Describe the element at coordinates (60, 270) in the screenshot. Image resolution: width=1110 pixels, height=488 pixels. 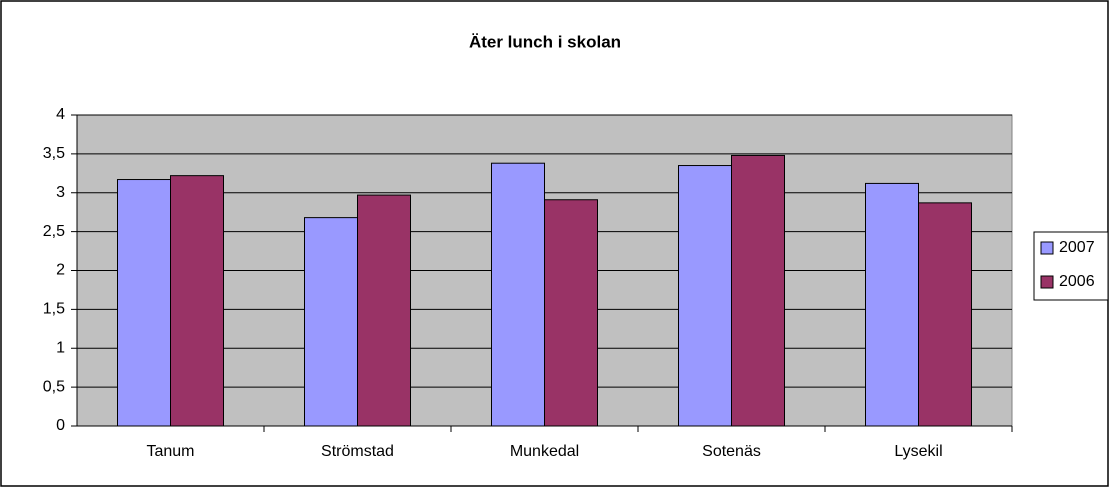
I see `y-tick-label: 2` at that location.